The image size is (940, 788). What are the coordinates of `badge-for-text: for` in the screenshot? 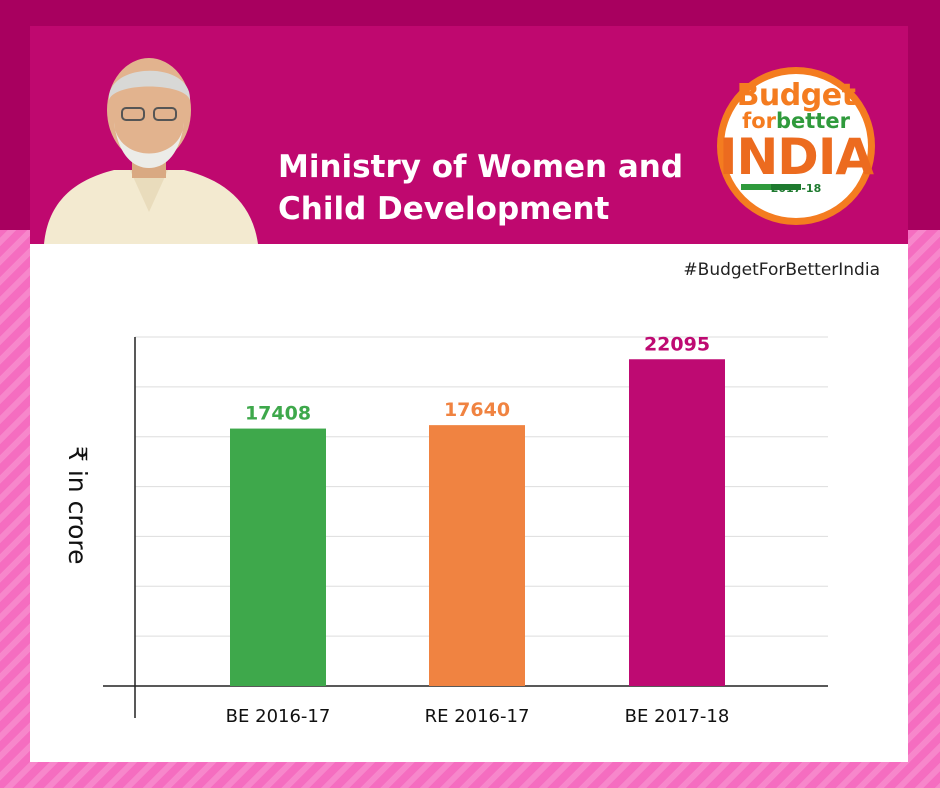 It's located at (759, 121).